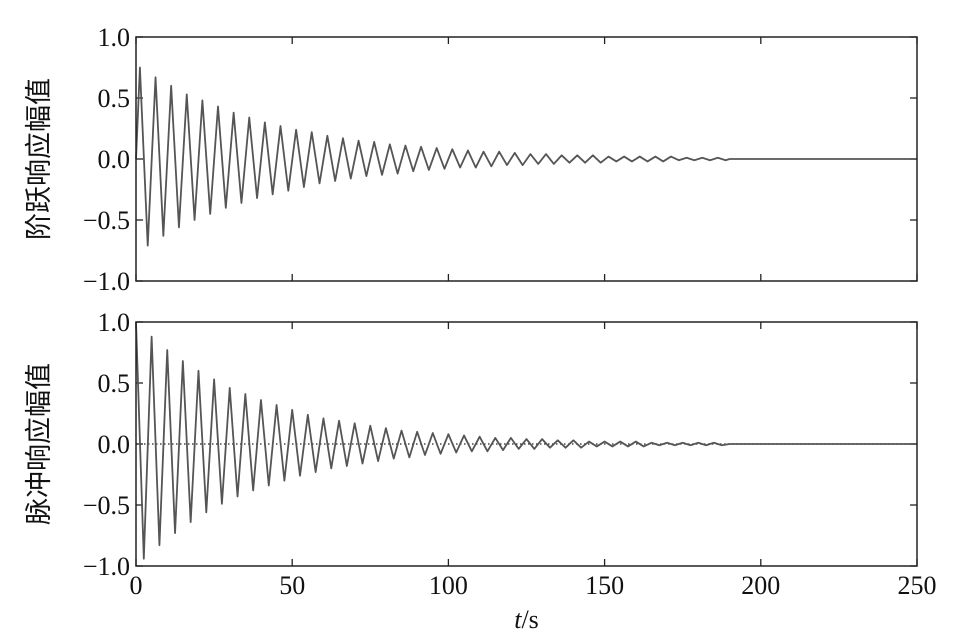 The width and height of the screenshot is (969, 640). Describe the element at coordinates (292, 585) in the screenshot. I see `x-tick-label: 50` at that location.